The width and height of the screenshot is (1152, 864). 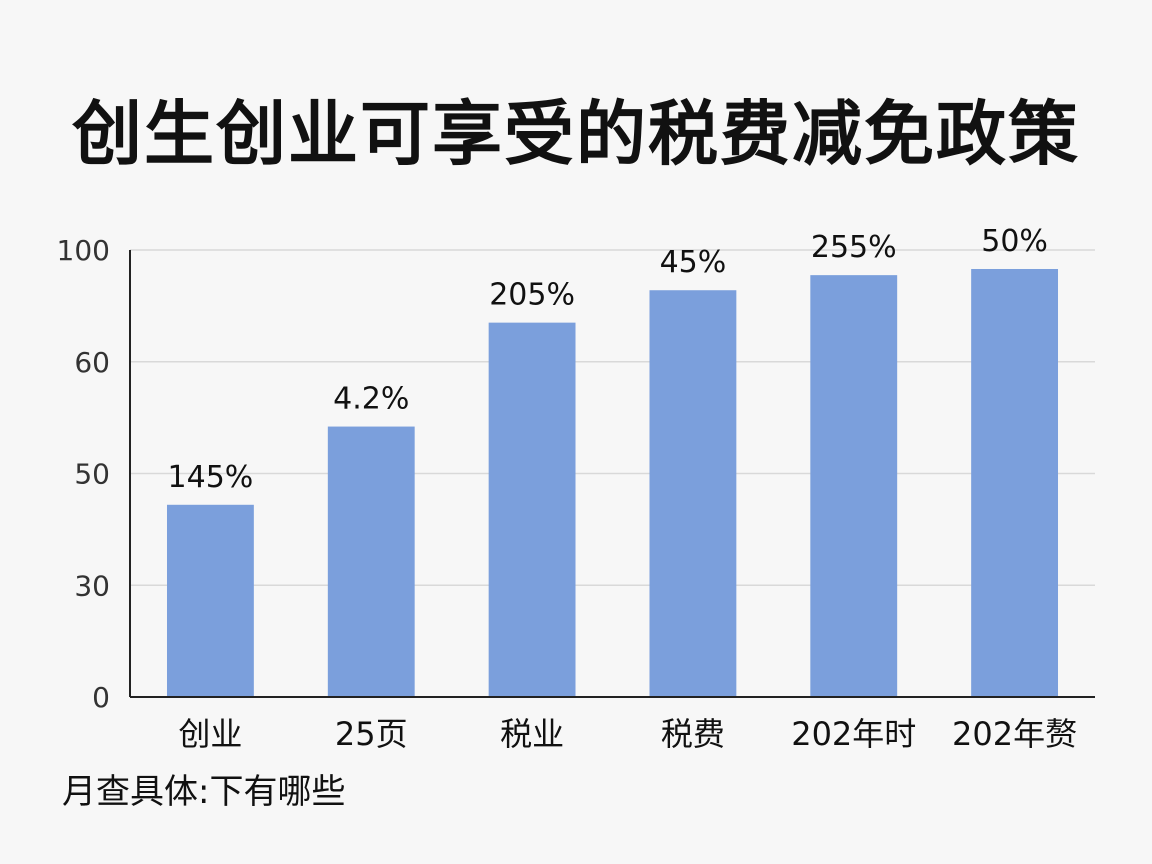 What do you see at coordinates (204, 792) in the screenshot?
I see `footnote: 月查具体:下有哪些` at bounding box center [204, 792].